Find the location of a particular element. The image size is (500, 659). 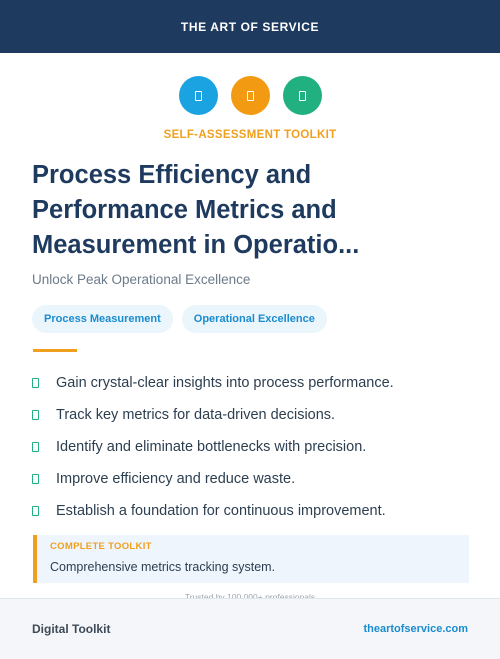

kicker-label: SELF-ASSESSMENT TOOLKIT is located at coordinates (250, 135).